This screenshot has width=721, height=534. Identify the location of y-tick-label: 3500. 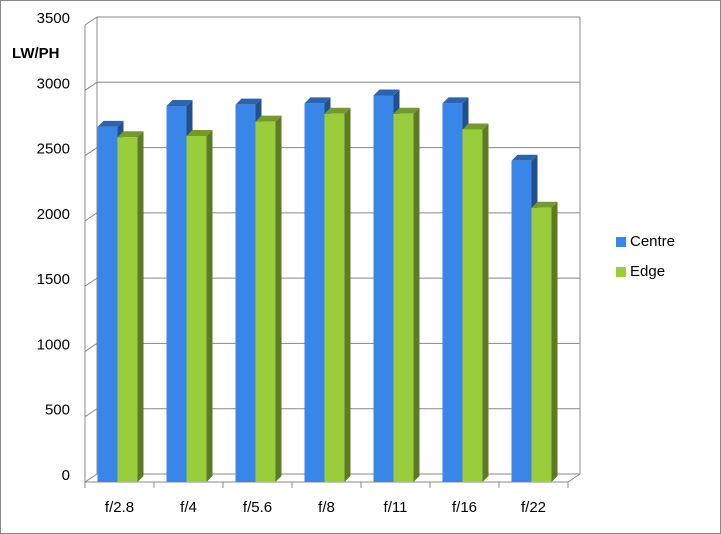
(53, 18).